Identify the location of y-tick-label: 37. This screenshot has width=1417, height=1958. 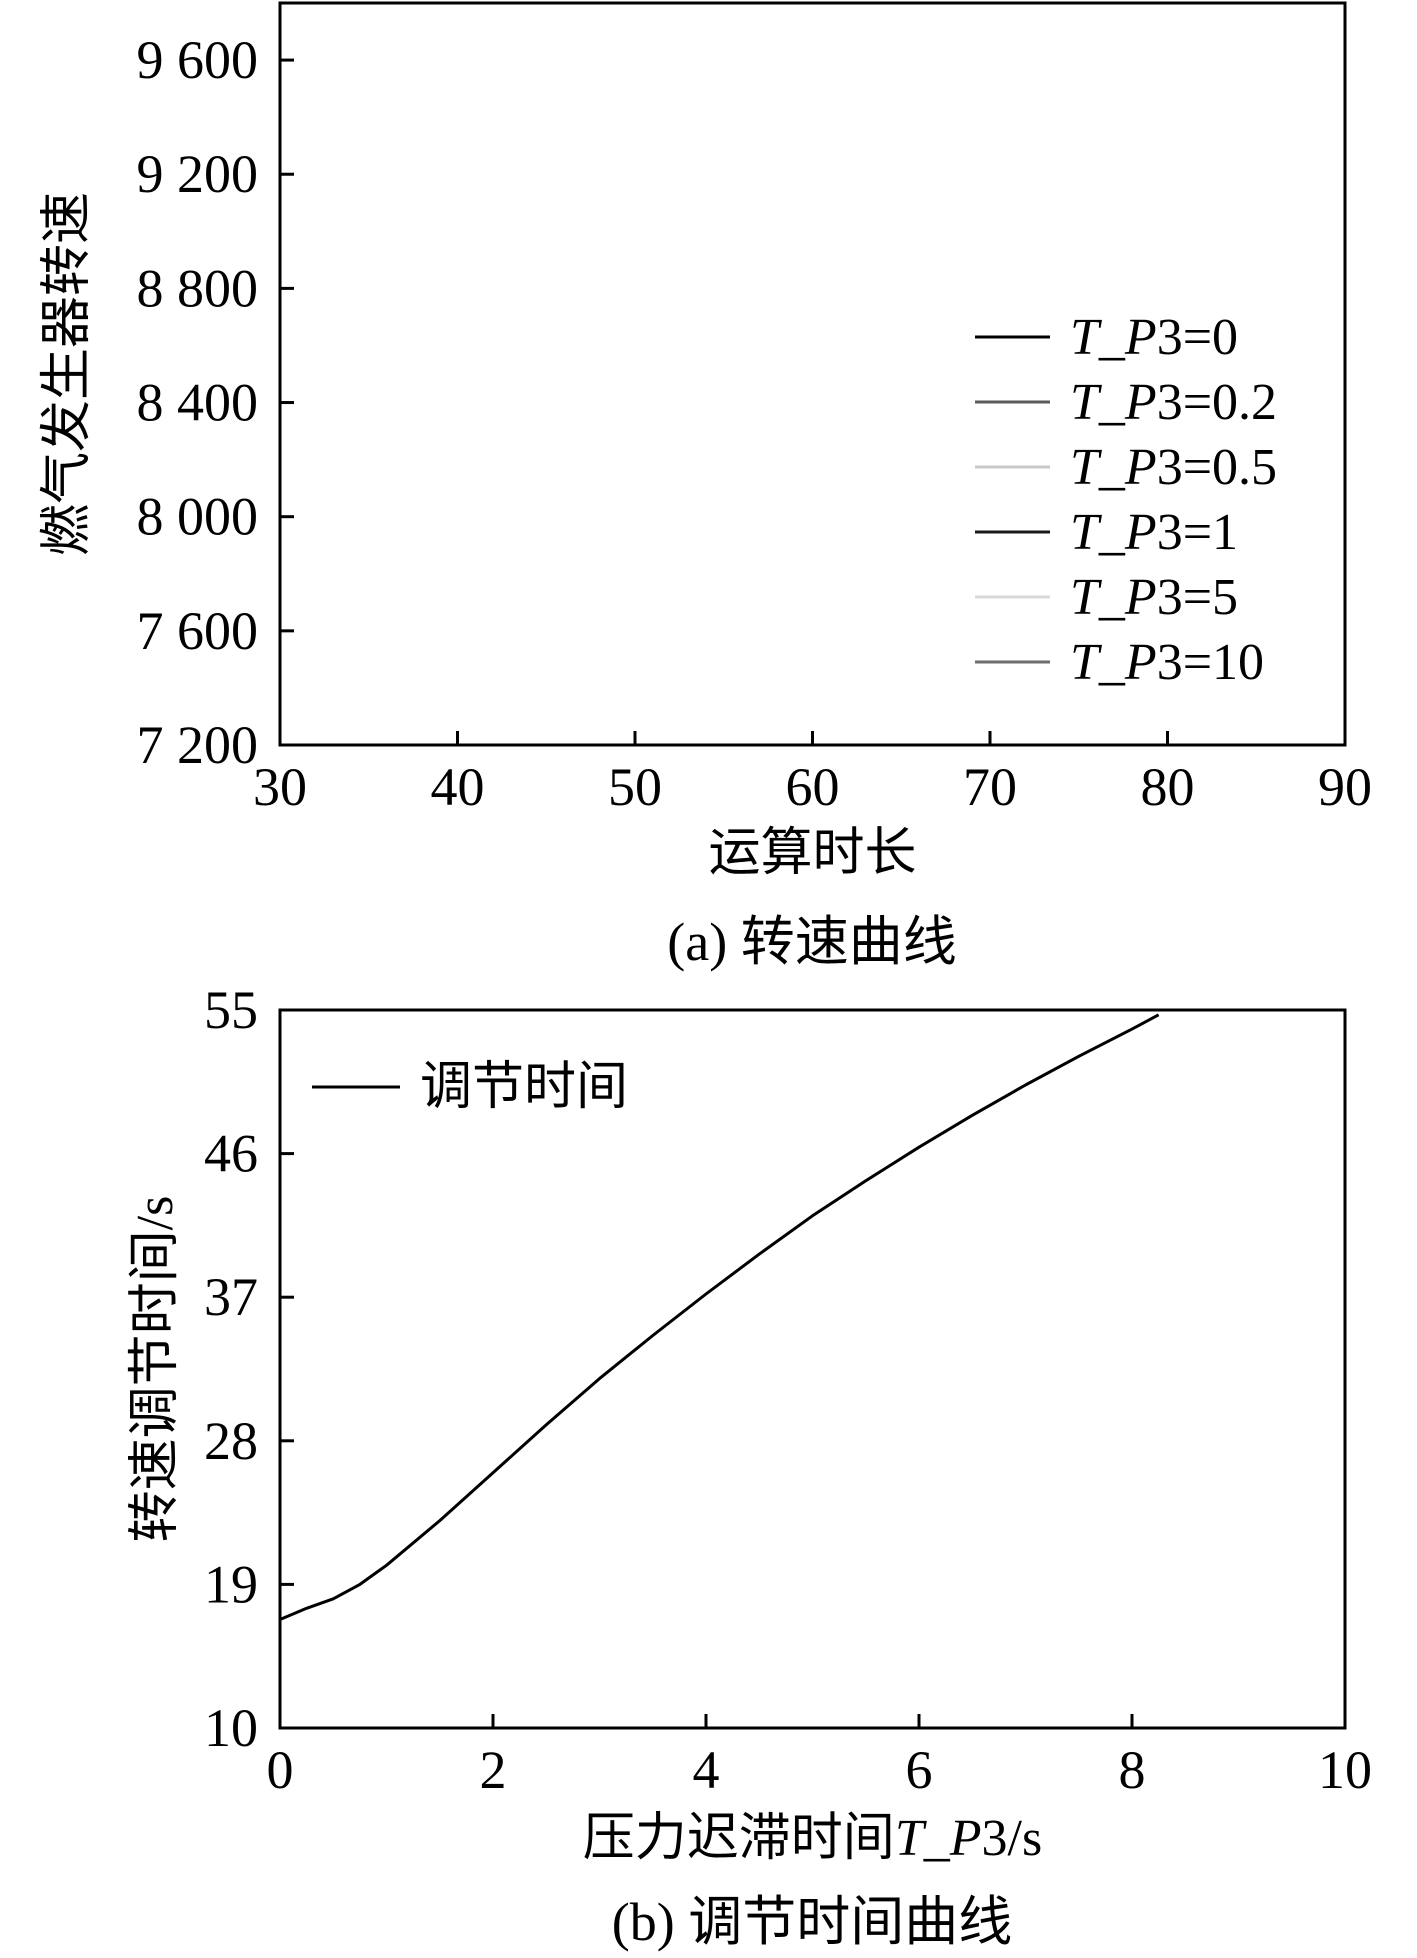
(231, 1297).